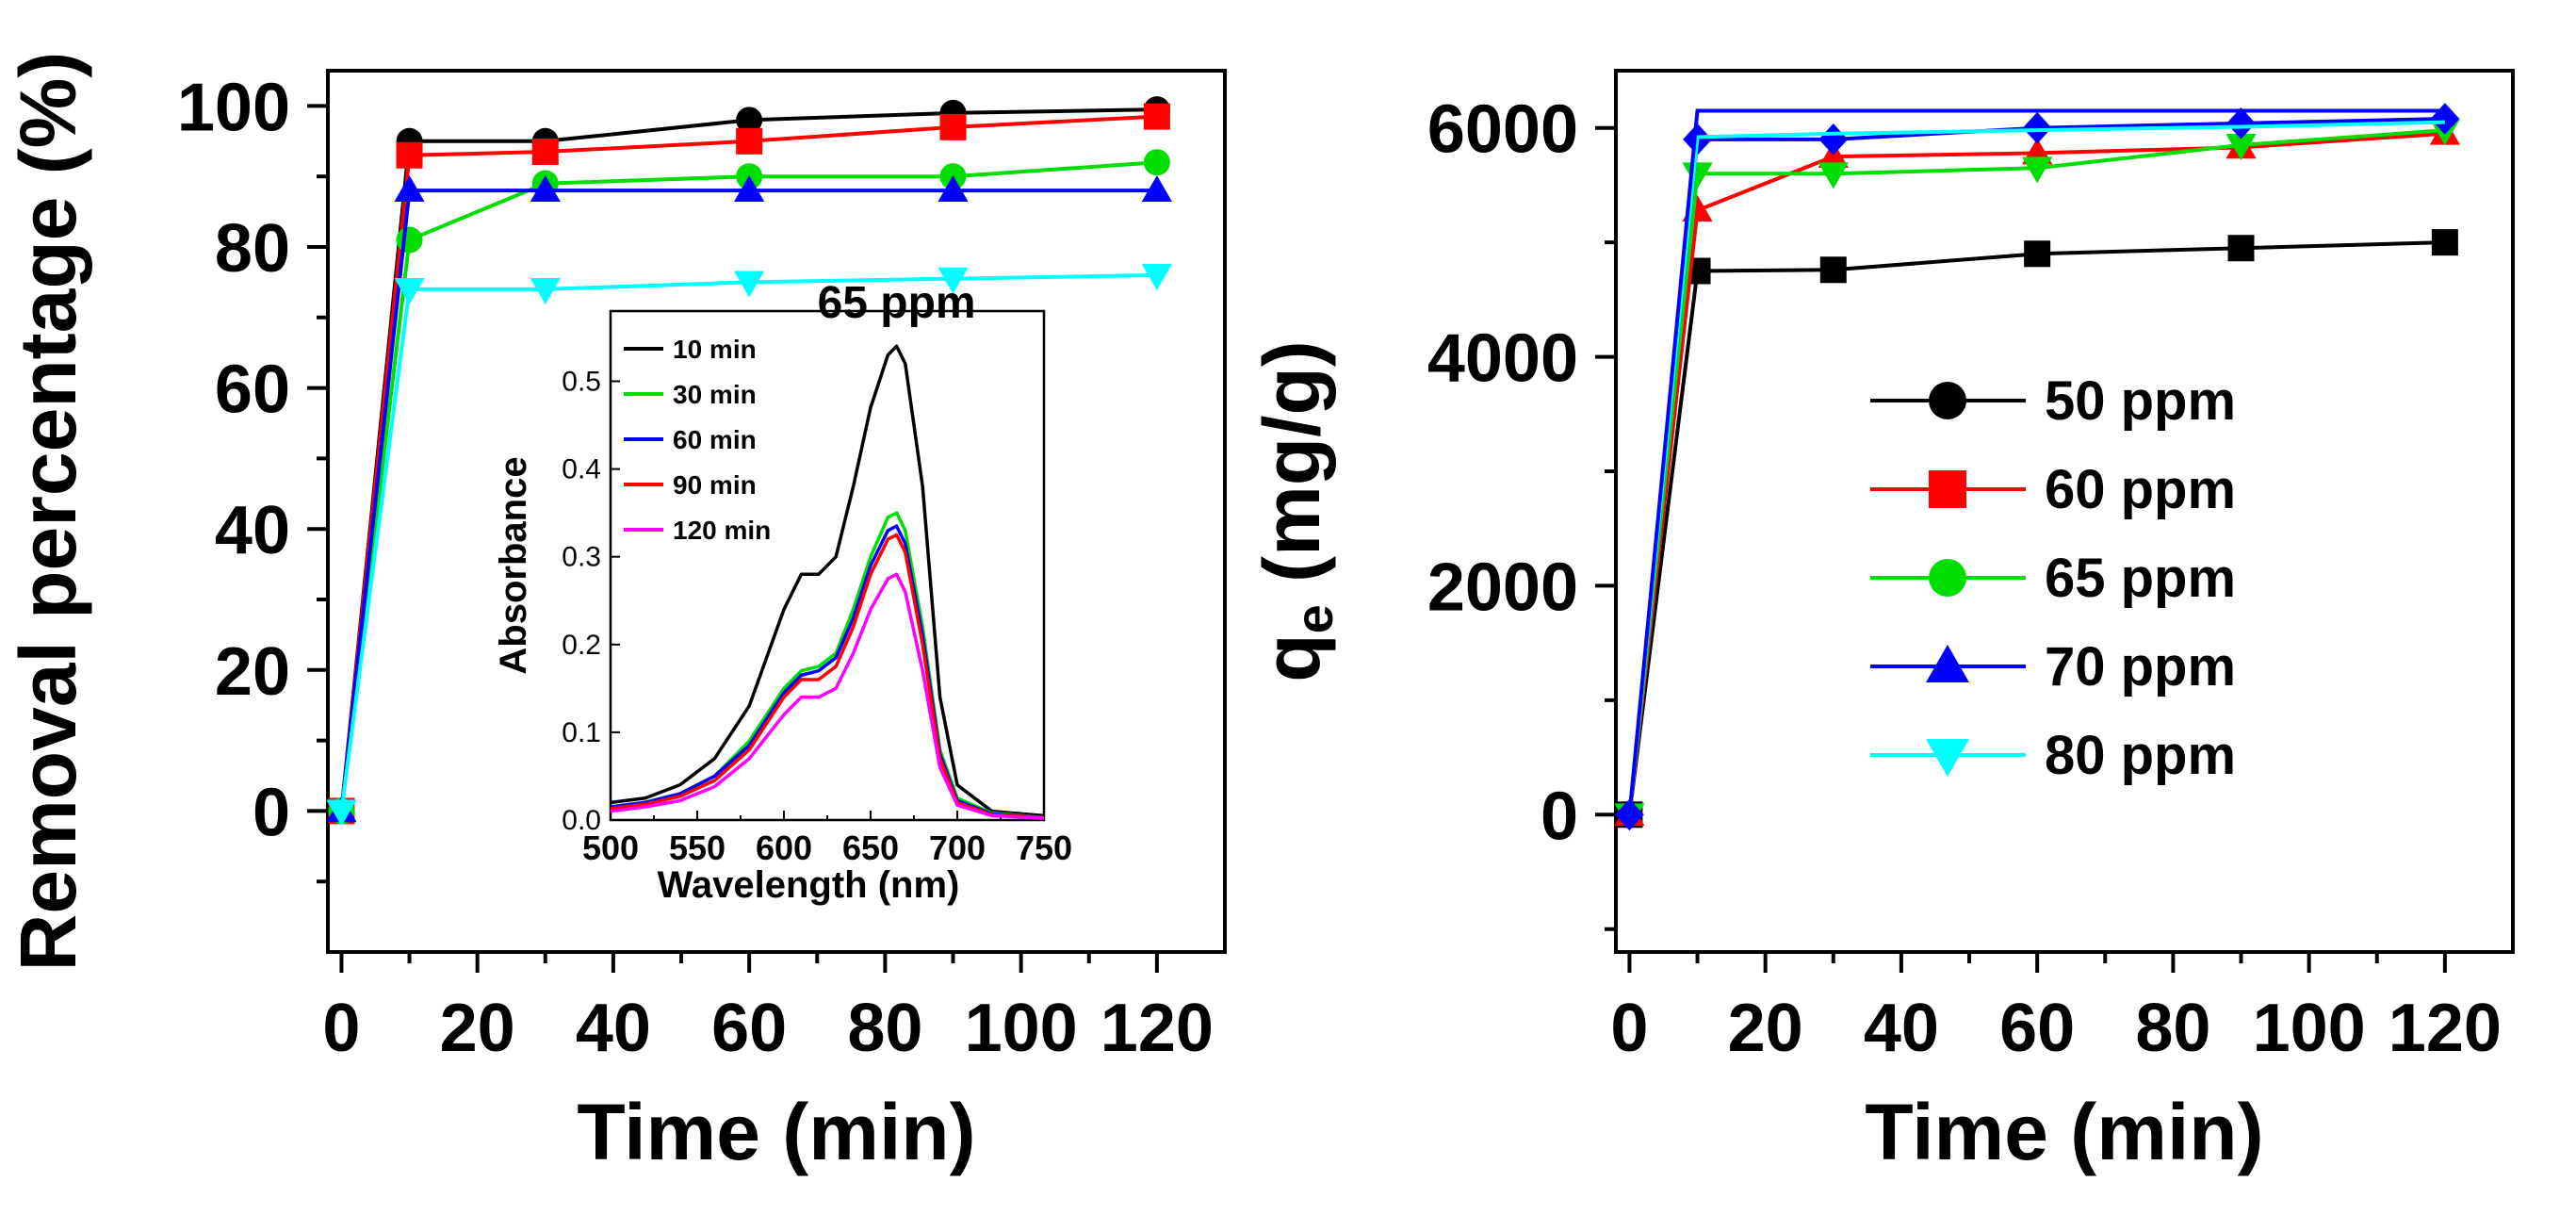 Image resolution: width=2576 pixels, height=1231 pixels. What do you see at coordinates (252, 390) in the screenshot?
I see `removal-y-tick-label: 60` at bounding box center [252, 390].